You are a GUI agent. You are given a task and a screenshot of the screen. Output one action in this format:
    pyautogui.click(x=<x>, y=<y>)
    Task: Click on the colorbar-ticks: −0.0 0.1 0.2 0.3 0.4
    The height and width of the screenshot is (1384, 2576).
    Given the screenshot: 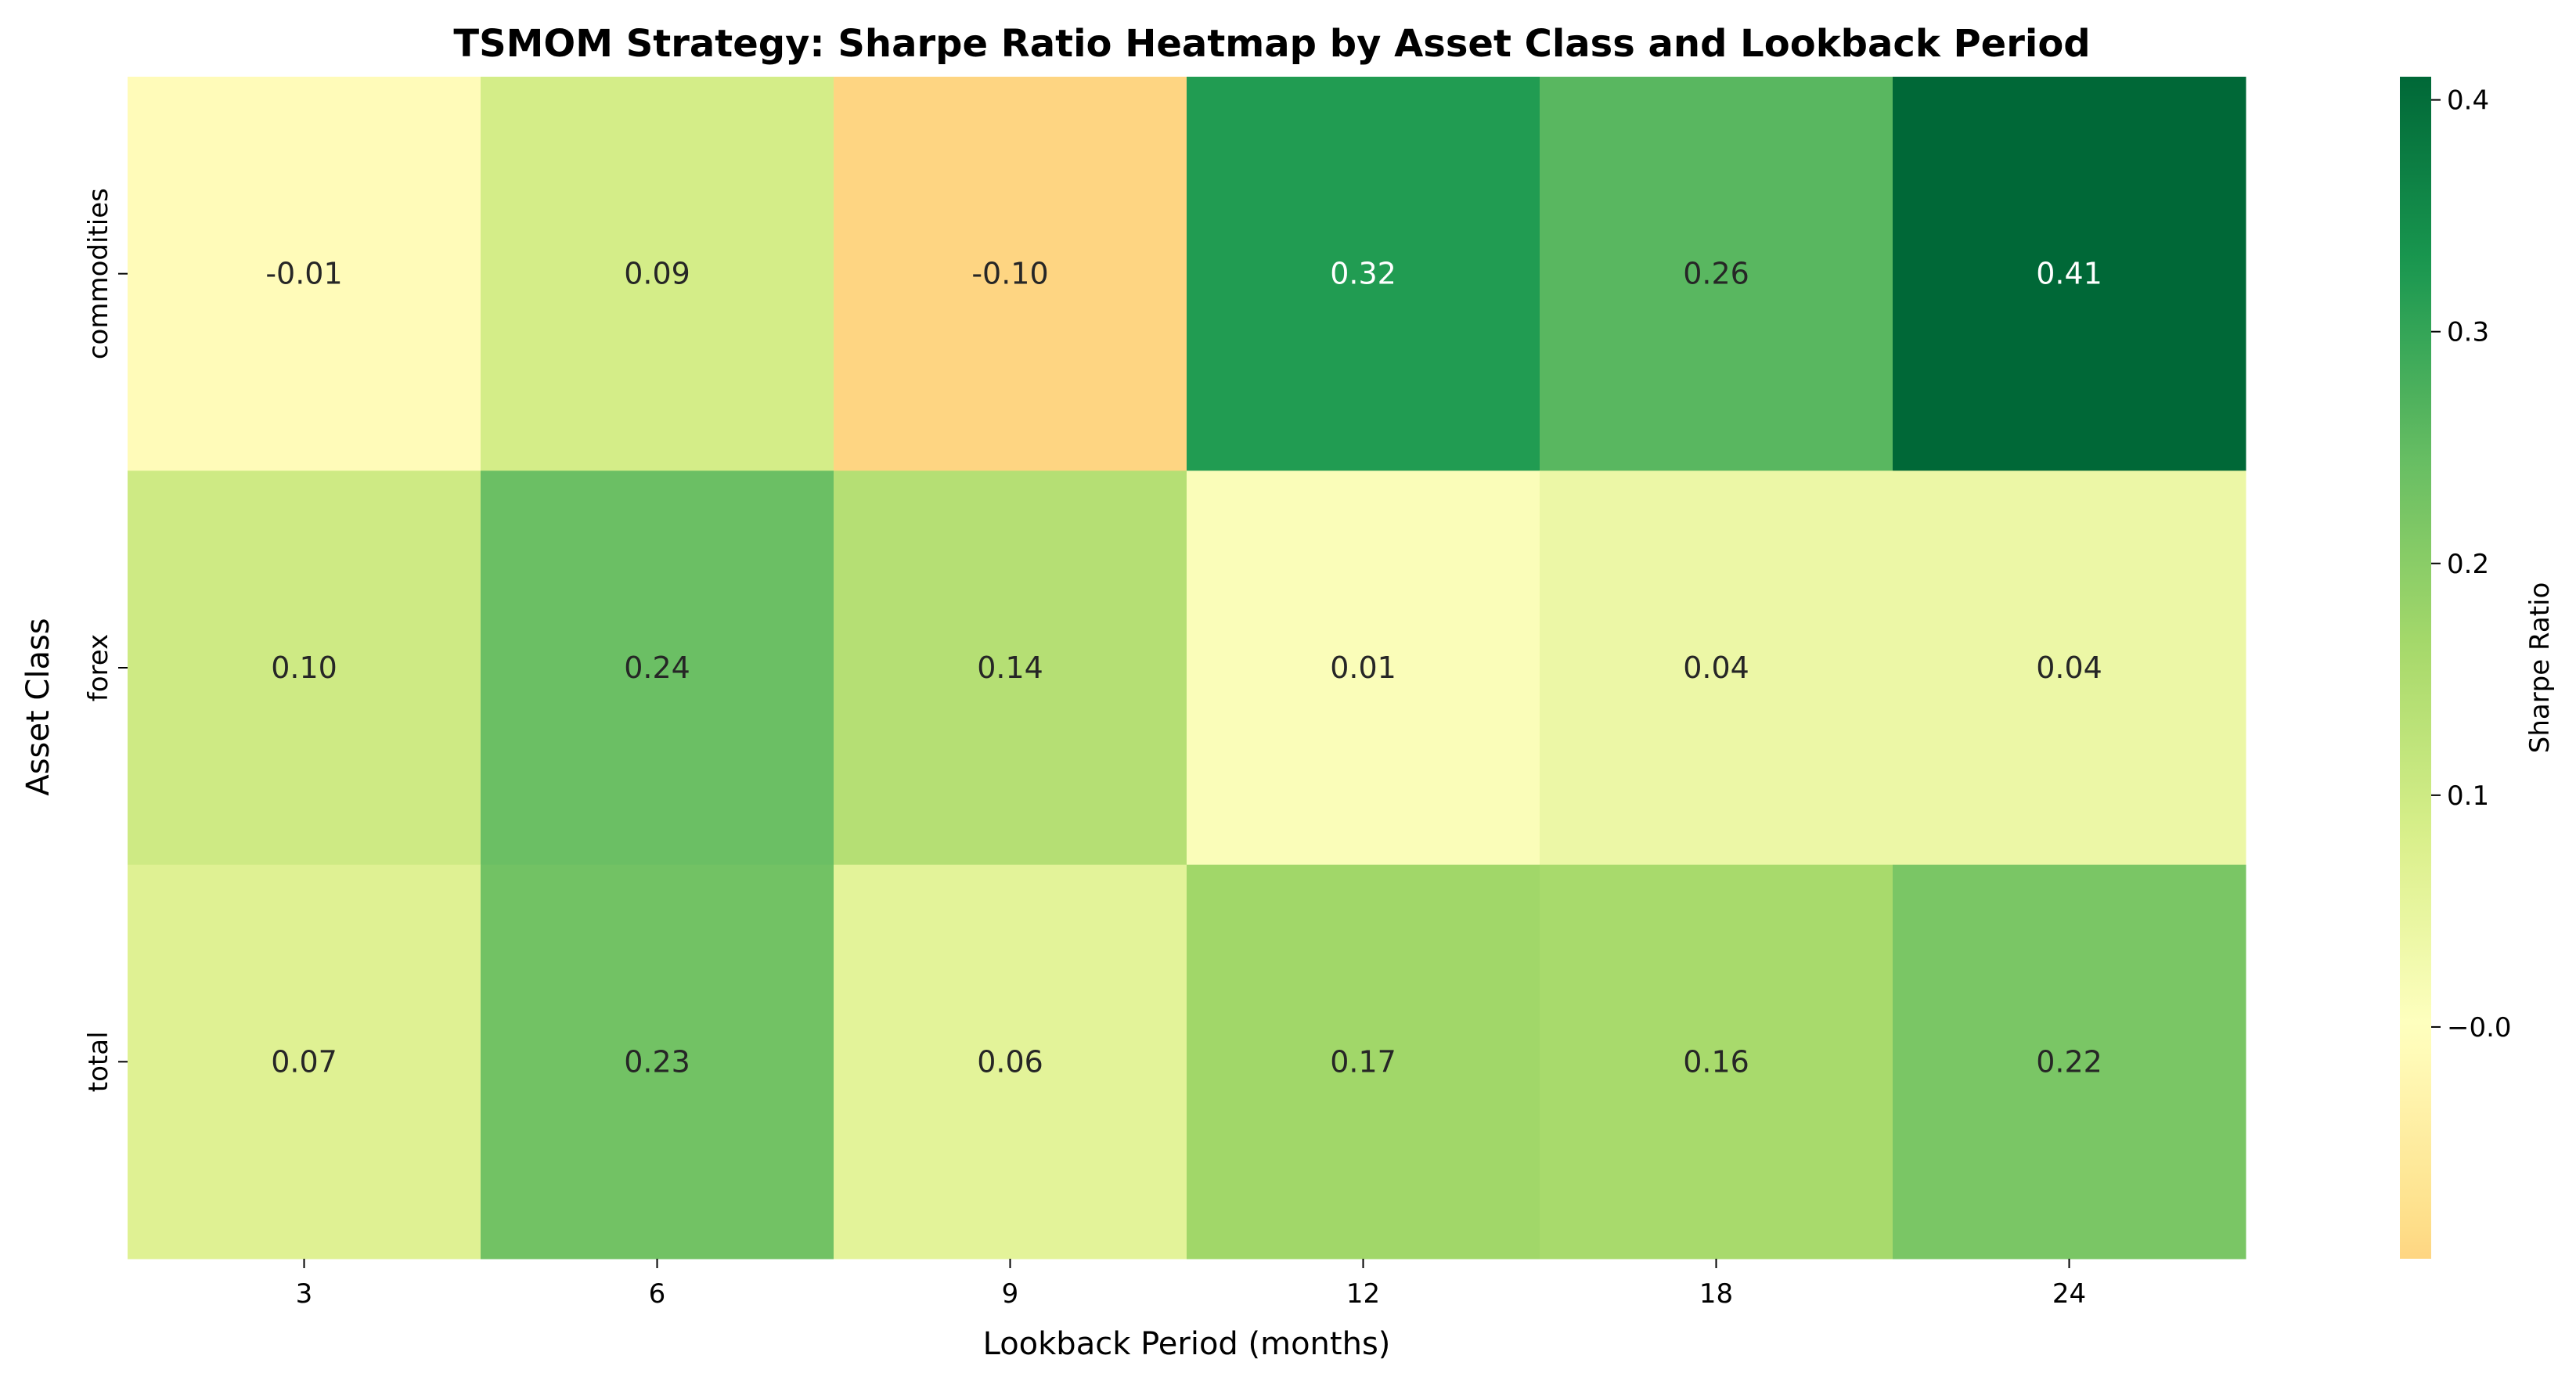 What is the action you would take?
    pyautogui.click(x=2471, y=564)
    